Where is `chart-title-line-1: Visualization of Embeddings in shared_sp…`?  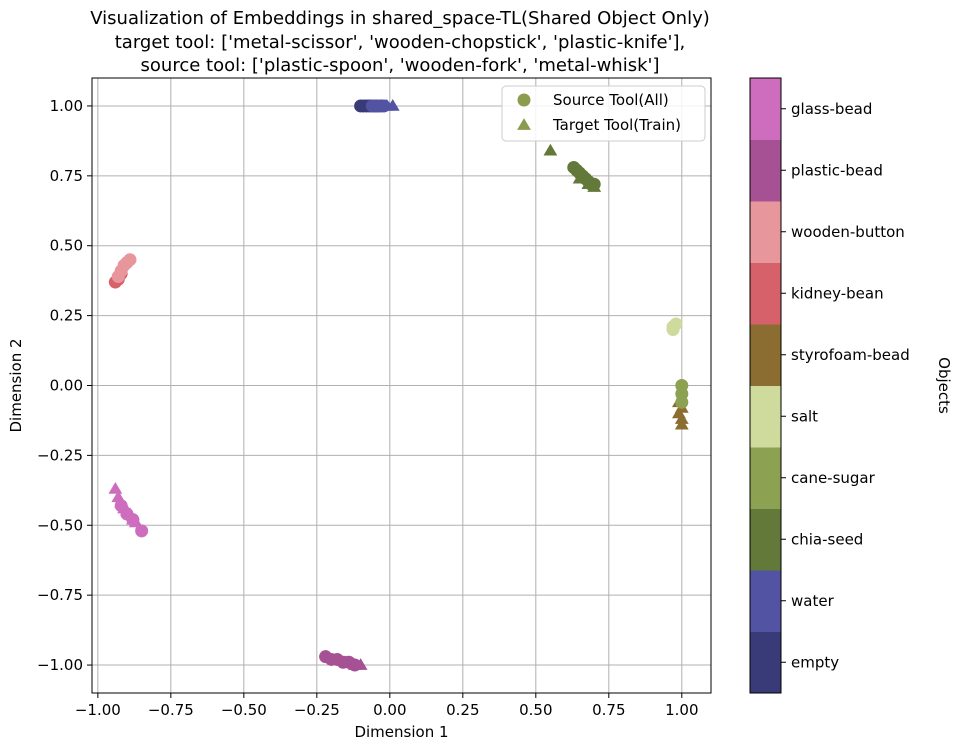
chart-title-line-1: Visualization of Embeddings in shared_sp… is located at coordinates (400, 18).